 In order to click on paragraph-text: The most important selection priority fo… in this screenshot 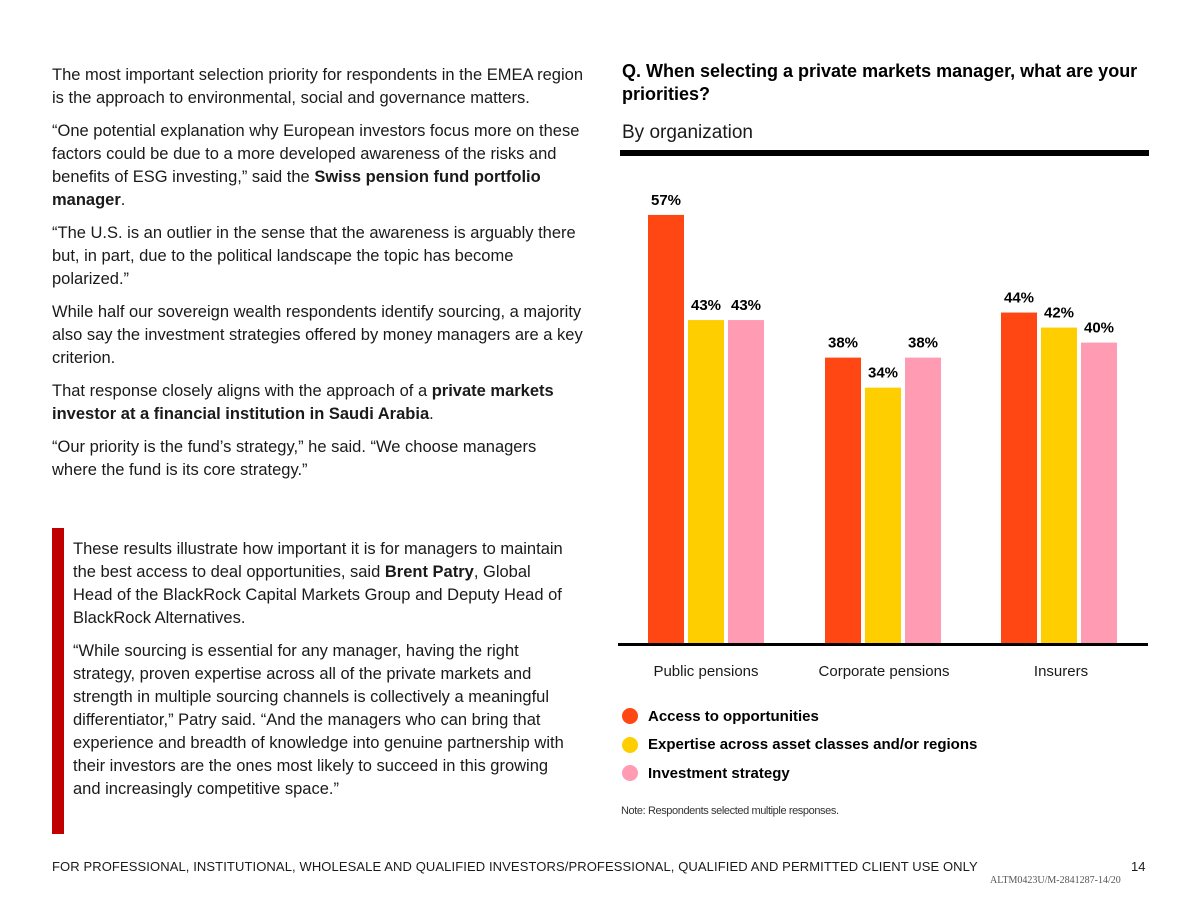, I will do `click(318, 86)`.